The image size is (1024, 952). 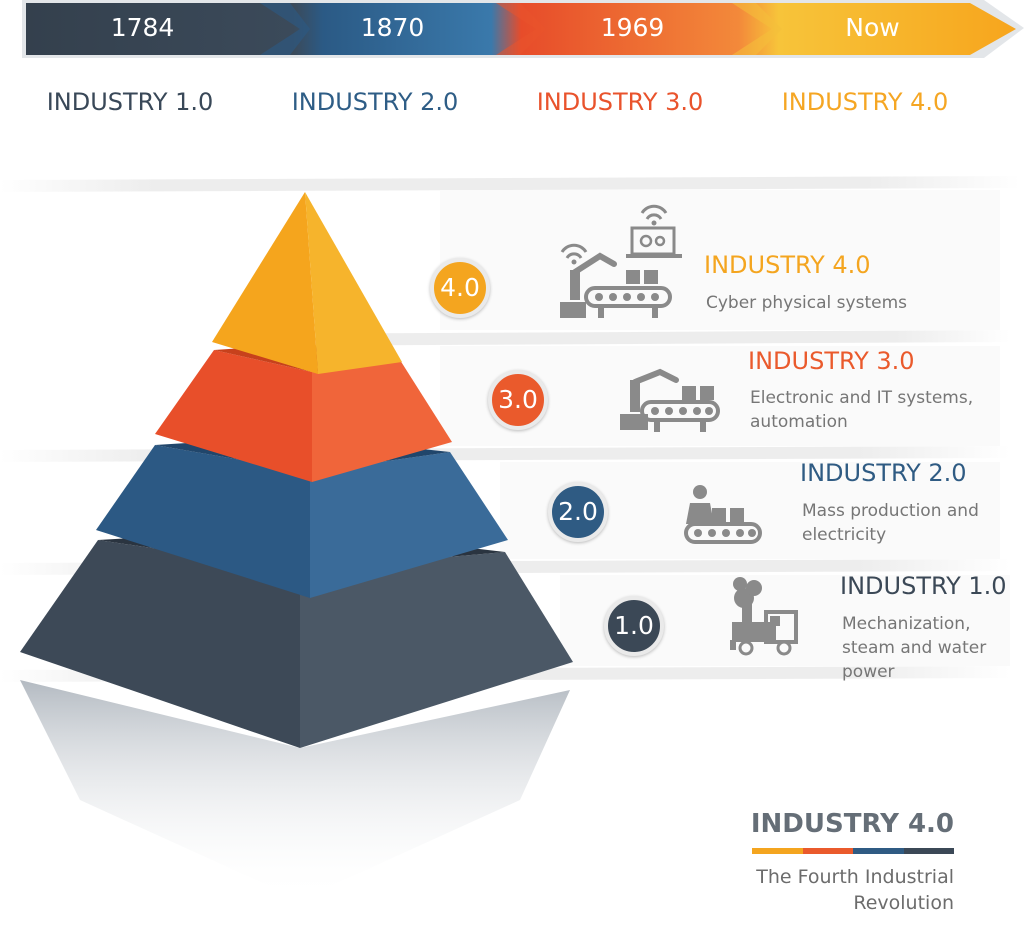 I want to click on pyramid-reflection, so click(x=295, y=790).